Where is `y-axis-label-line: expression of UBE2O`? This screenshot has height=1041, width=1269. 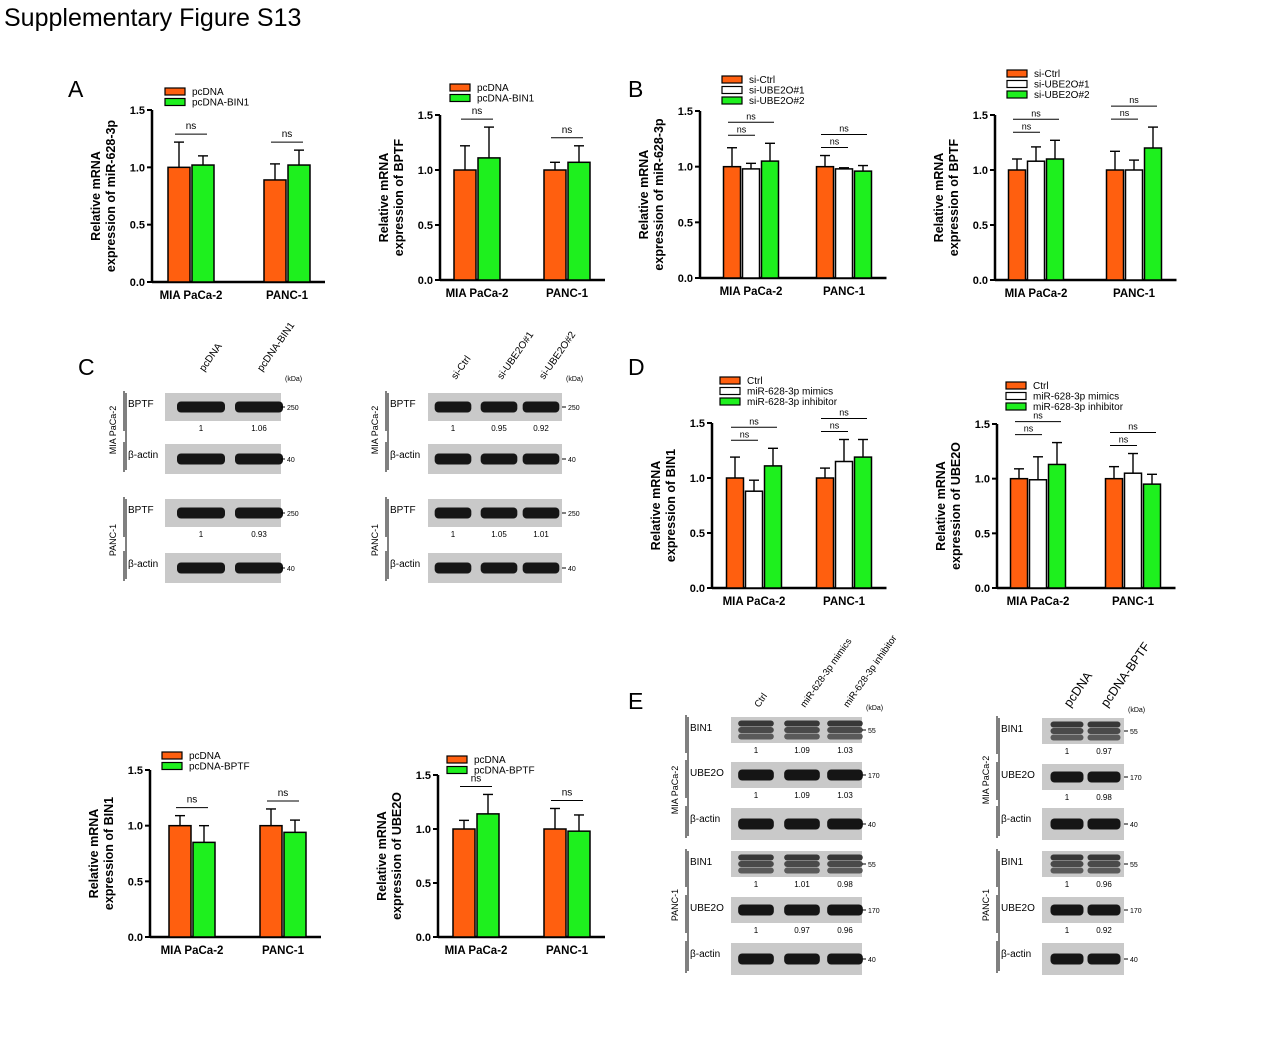 y-axis-label-line: expression of UBE2O is located at coordinates (397, 856).